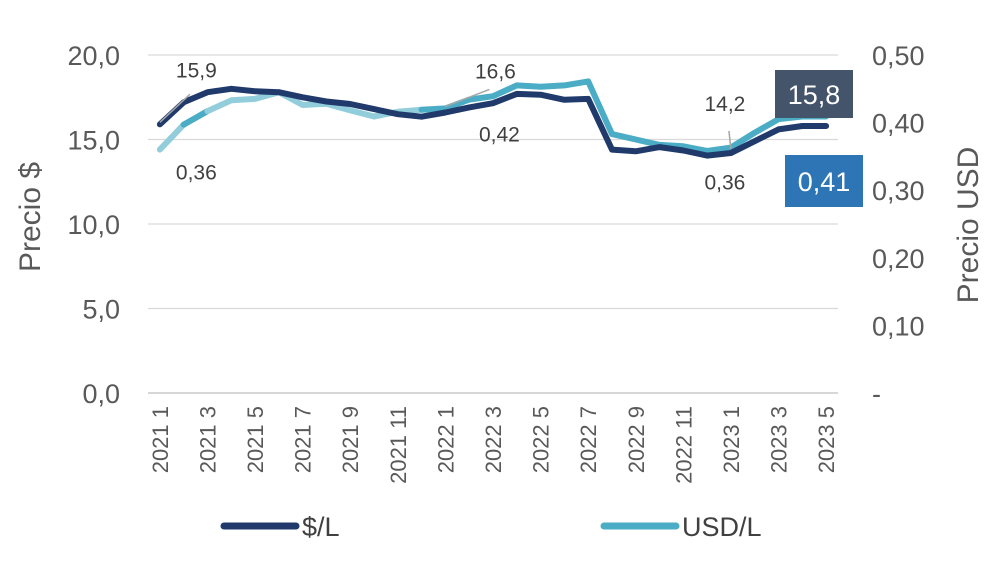 The image size is (1006, 562). I want to click on annotation-label: 14,2, so click(724, 104).